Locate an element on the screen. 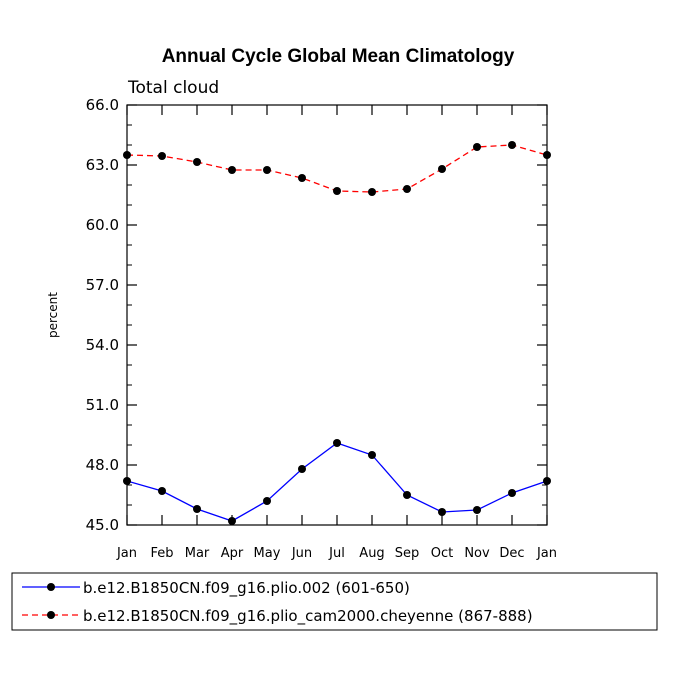 Image resolution: width=675 pixels, height=676 pixels. x-tick-label: Sep is located at coordinates (407, 553).